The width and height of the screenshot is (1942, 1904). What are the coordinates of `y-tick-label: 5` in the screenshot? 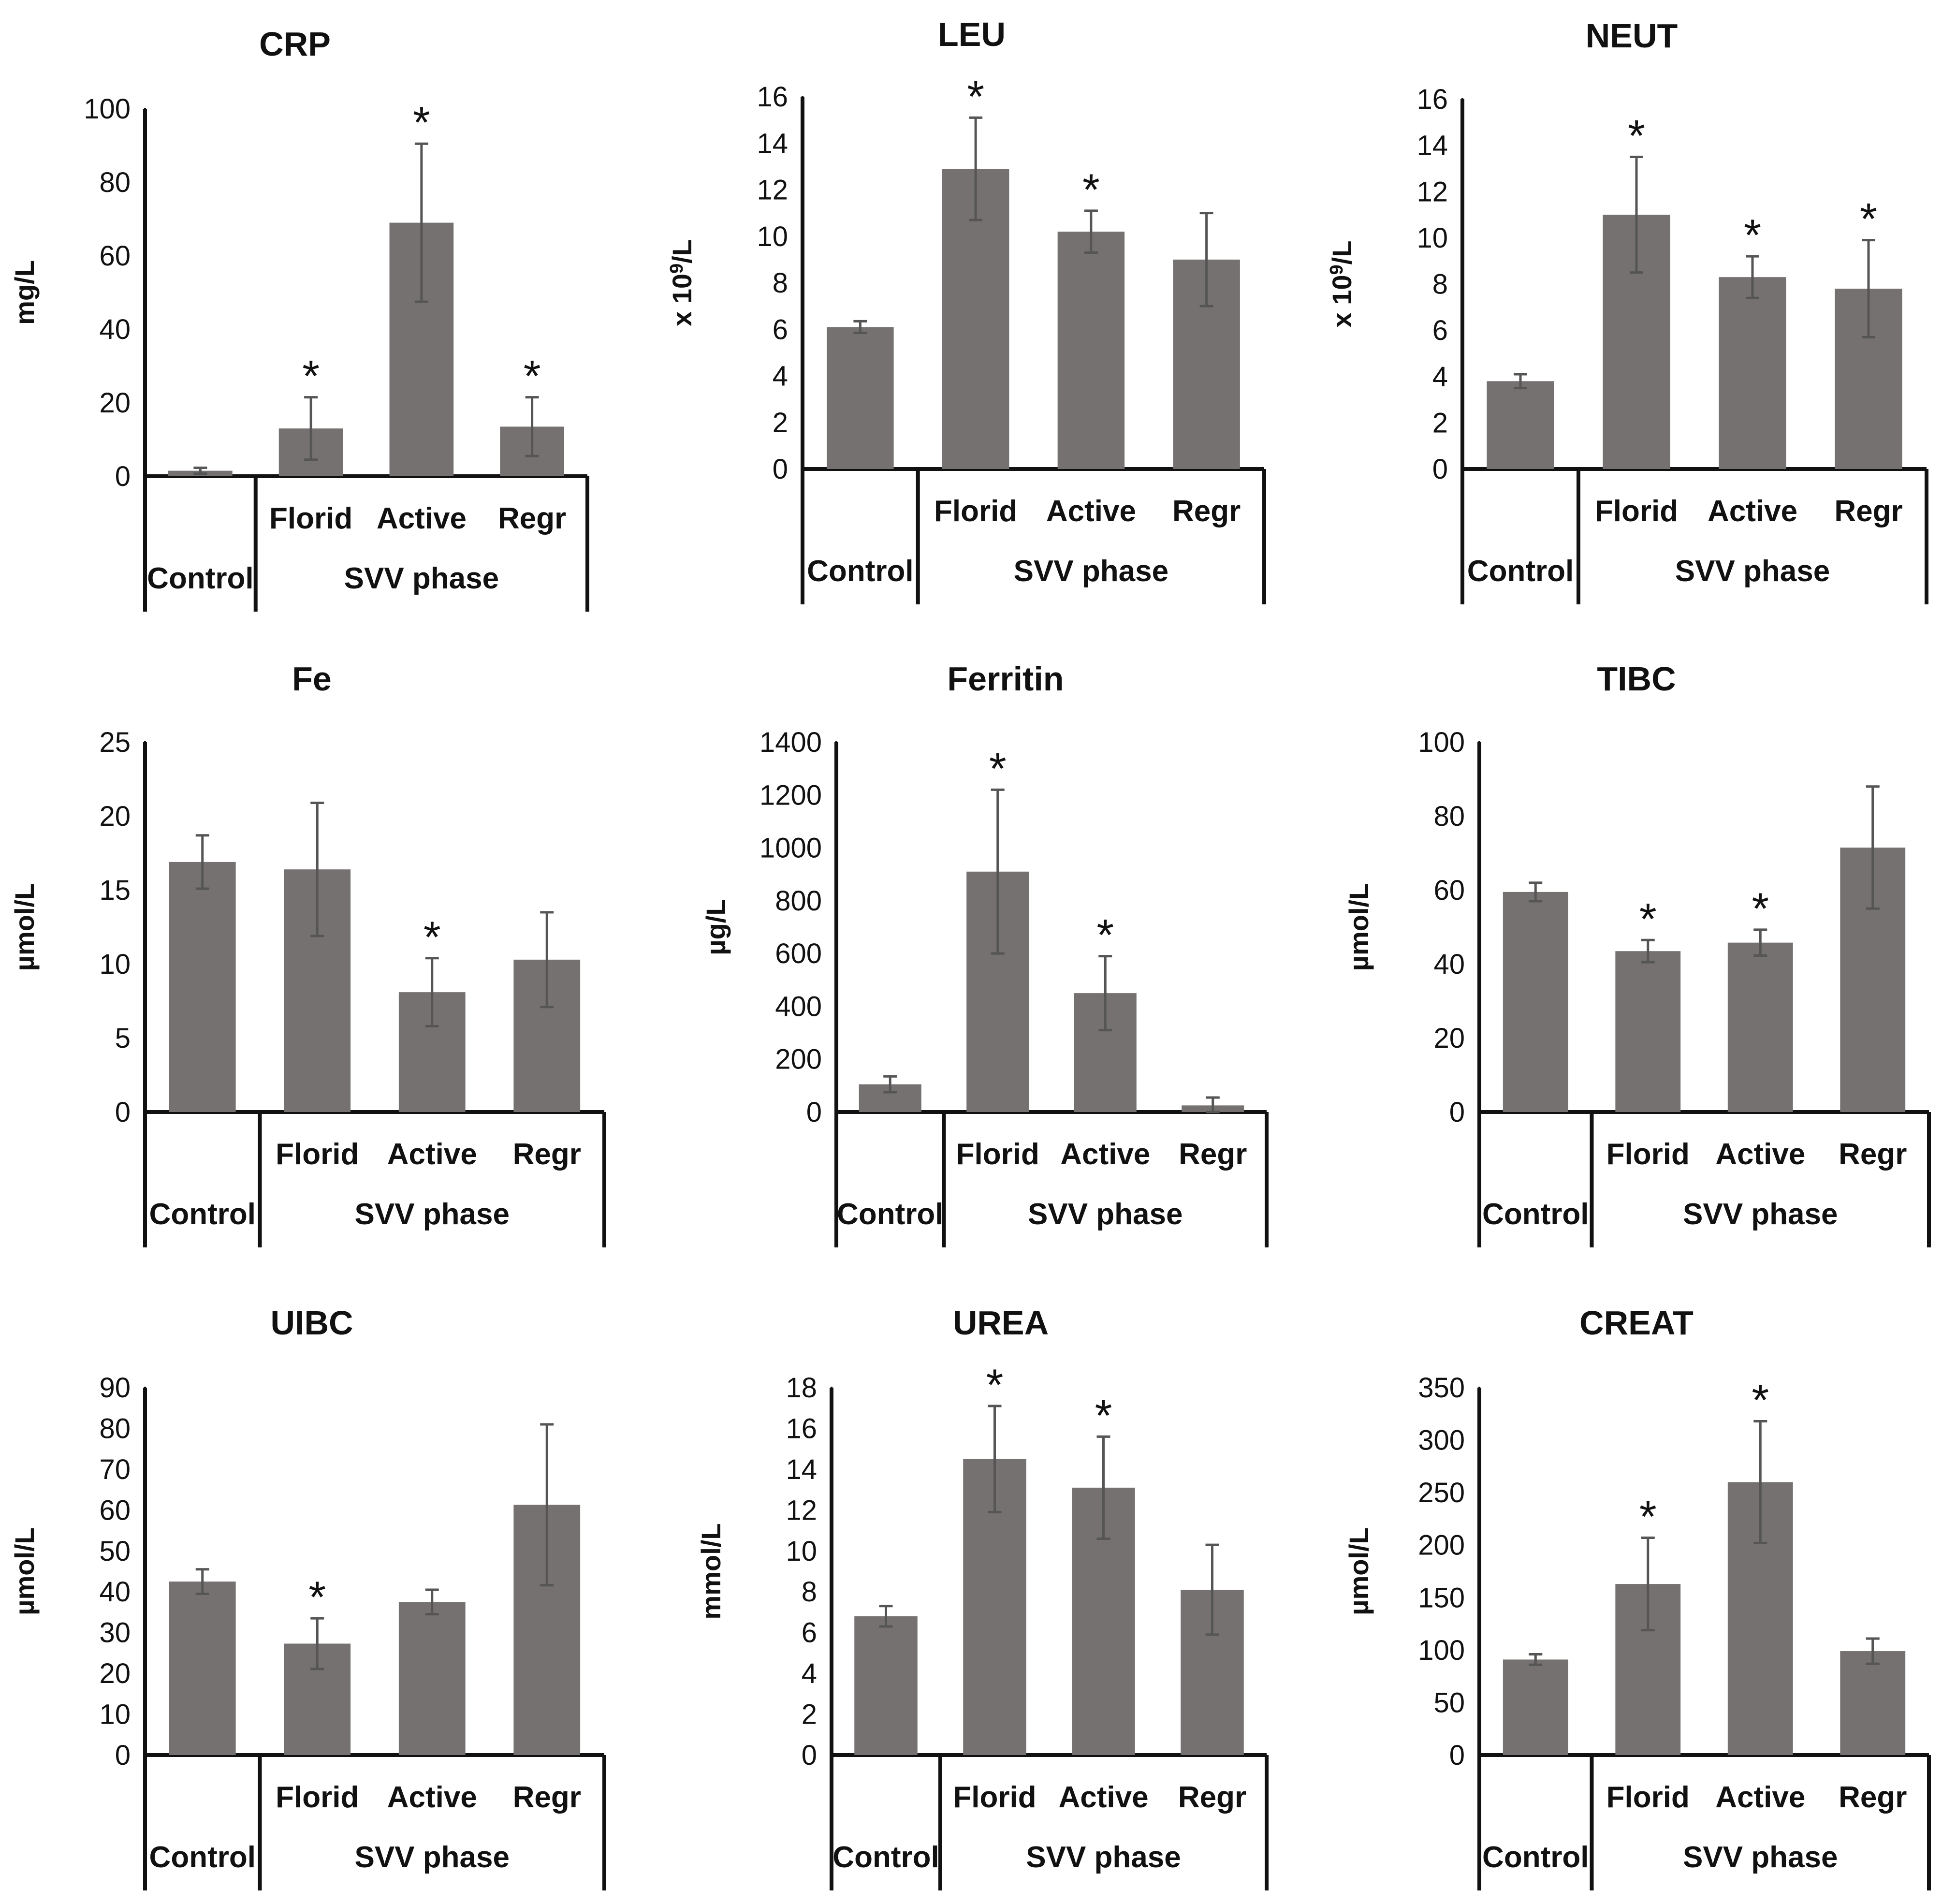 It's located at (123, 1039).